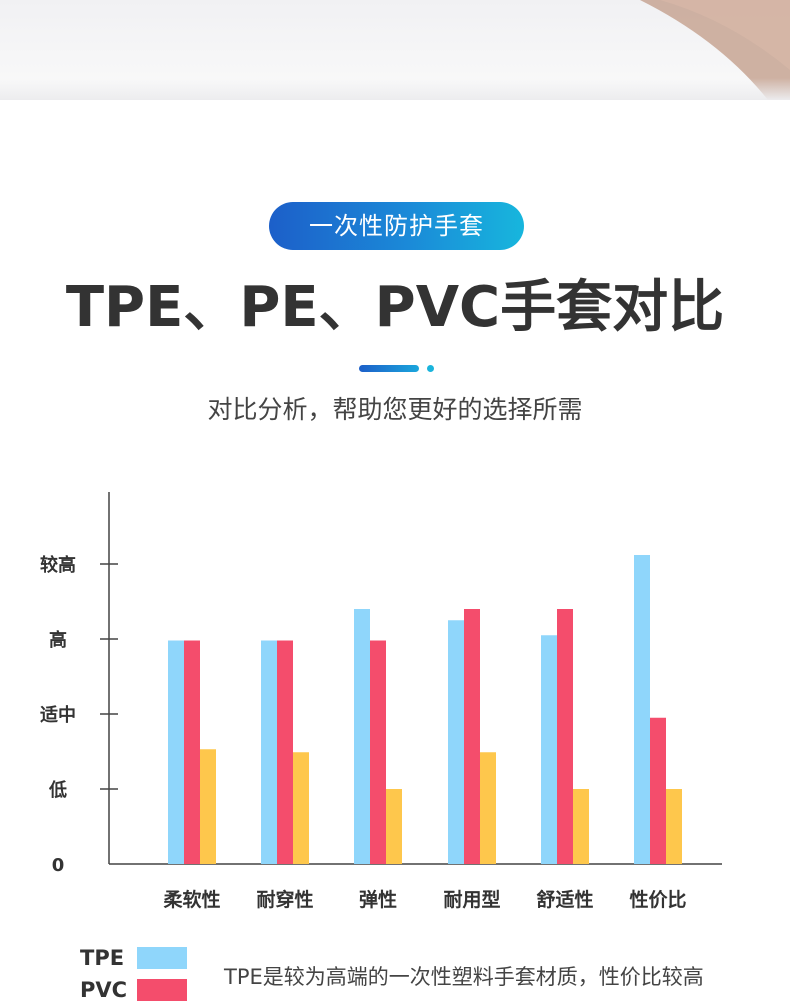  Describe the element at coordinates (564, 899) in the screenshot. I see `x-tick-label: 舒适性` at that location.